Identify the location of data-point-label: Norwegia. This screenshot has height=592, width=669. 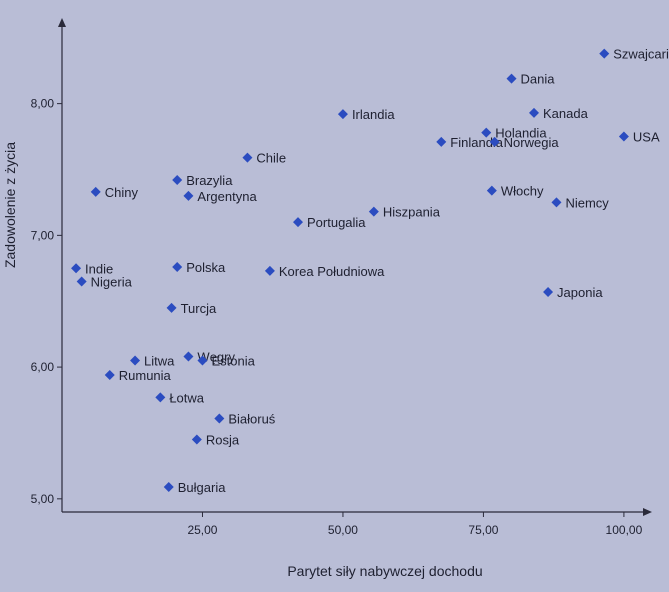
(532, 142).